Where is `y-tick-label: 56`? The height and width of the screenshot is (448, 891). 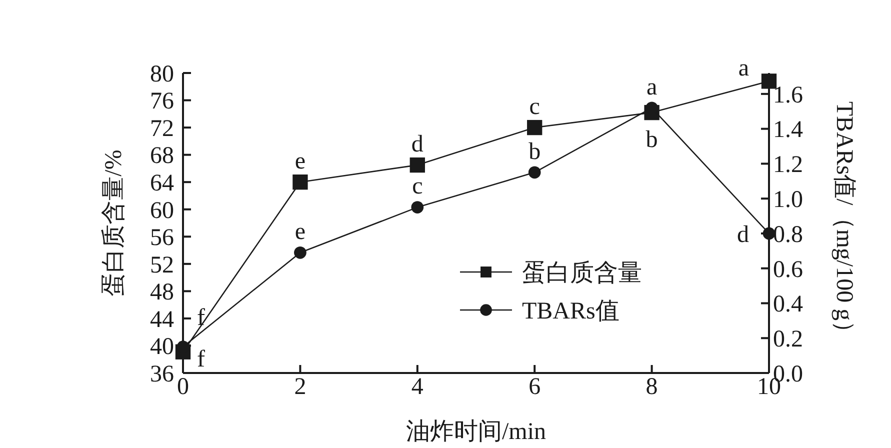
y-tick-label: 56 is located at coordinates (162, 238).